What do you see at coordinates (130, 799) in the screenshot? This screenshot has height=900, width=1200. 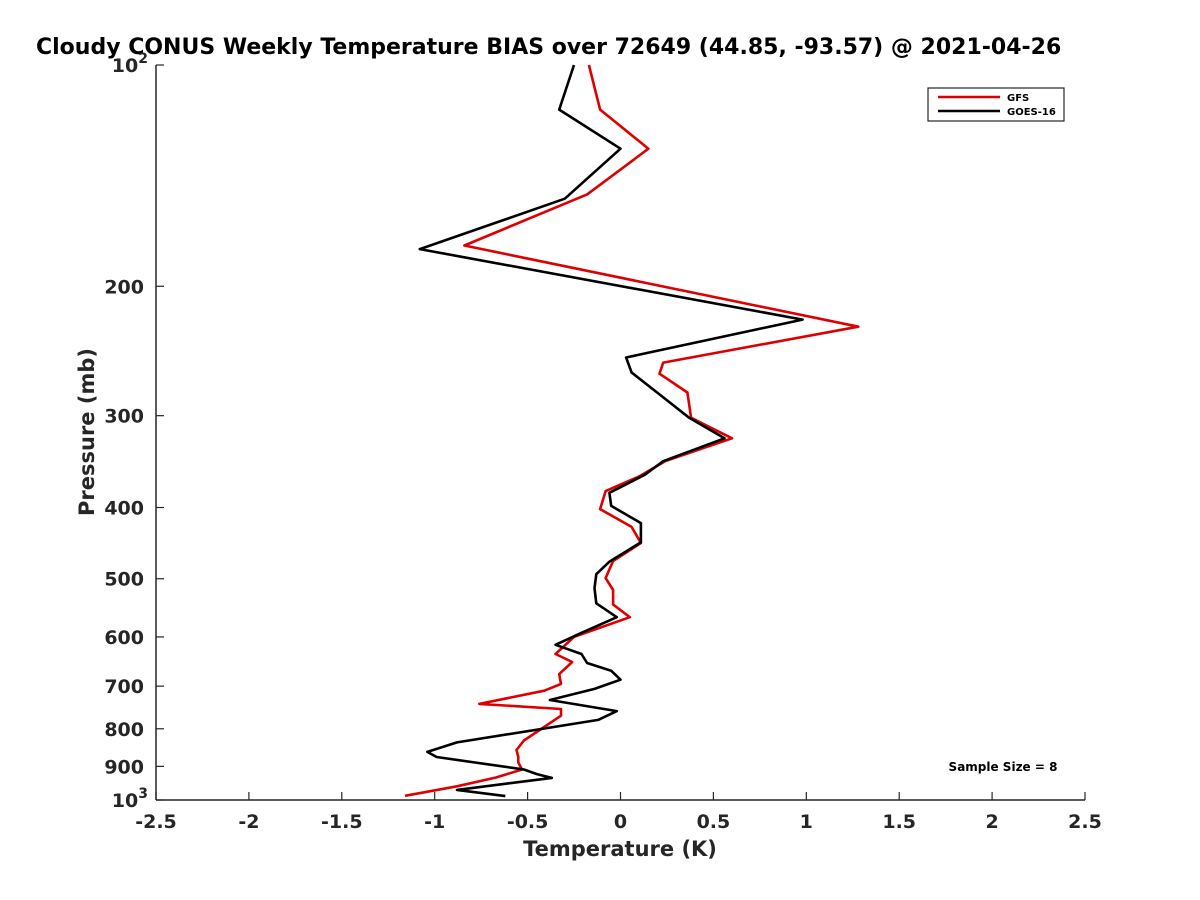 I see `y-tick-label: 10³` at bounding box center [130, 799].